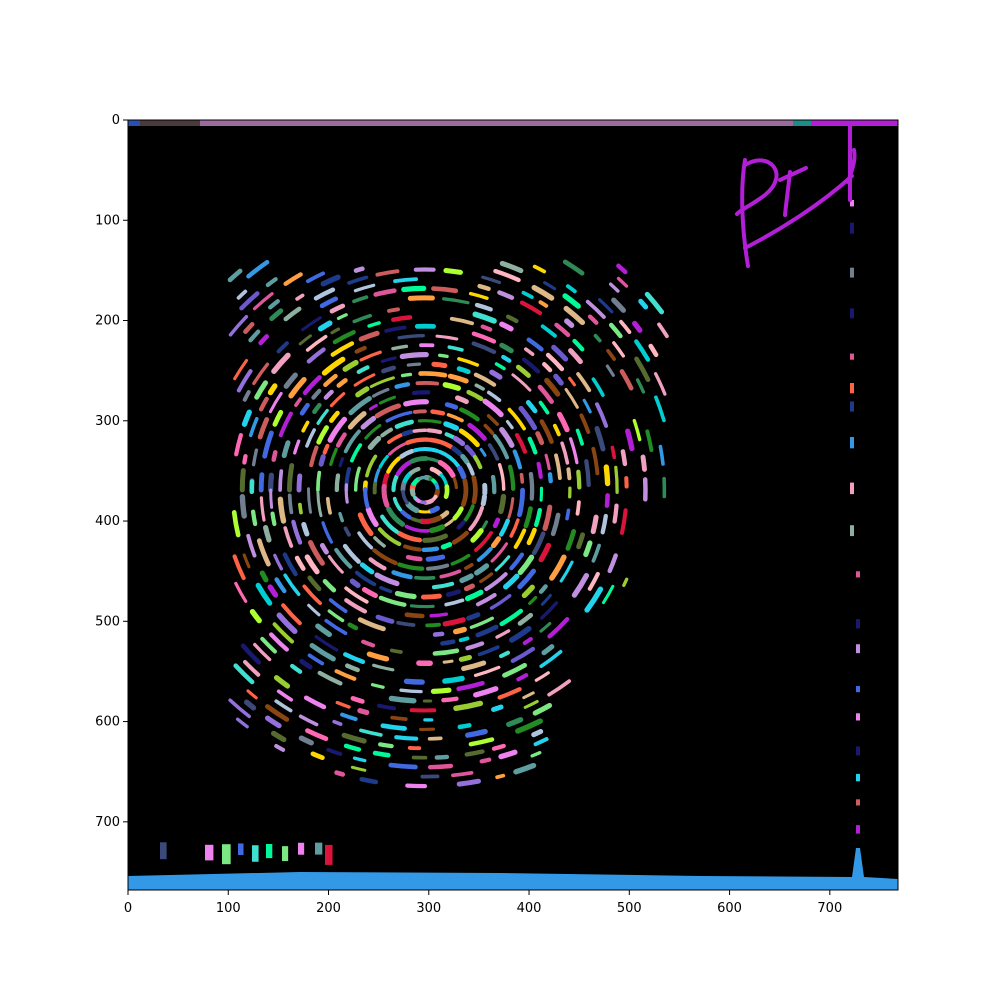  I want to click on y-tick-label: 600, so click(107, 722).